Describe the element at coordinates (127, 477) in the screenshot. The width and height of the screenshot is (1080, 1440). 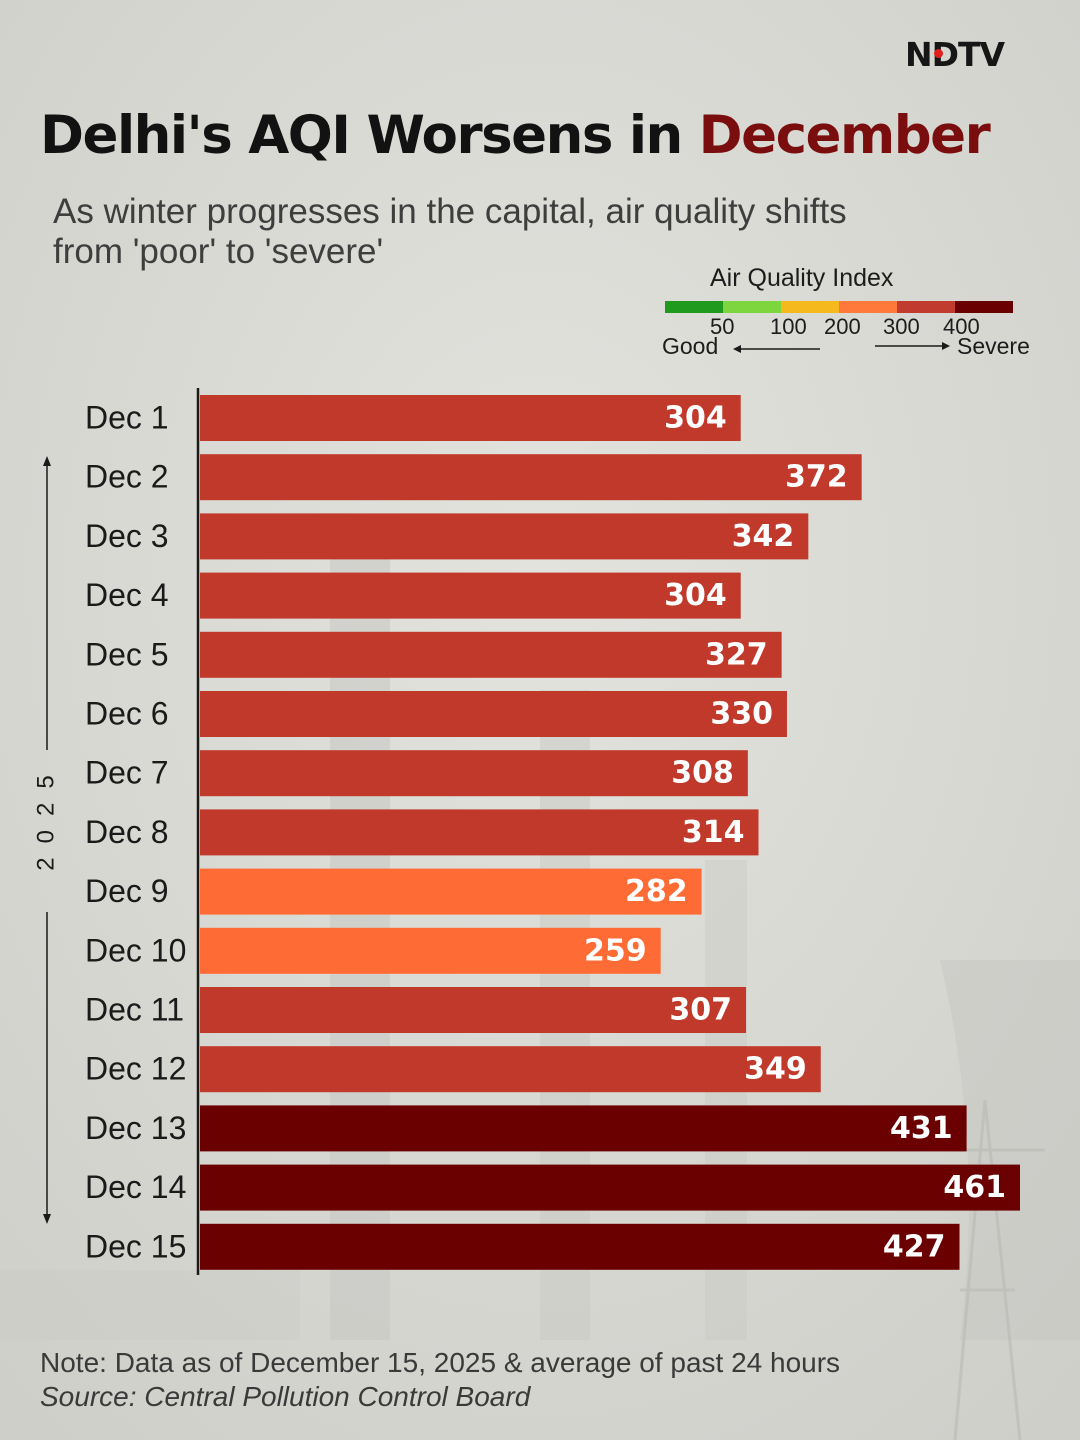
I see `category-label-dec-2: Dec 2` at that location.